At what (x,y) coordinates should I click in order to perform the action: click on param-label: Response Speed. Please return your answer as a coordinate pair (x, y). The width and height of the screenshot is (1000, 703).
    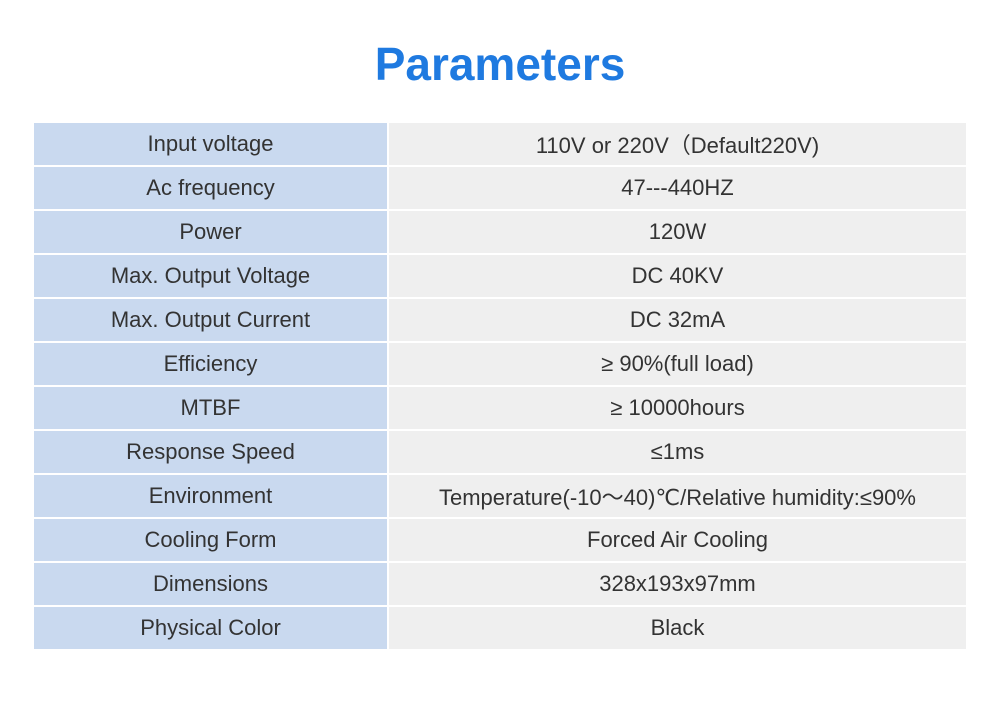
    Looking at the image, I should click on (210, 452).